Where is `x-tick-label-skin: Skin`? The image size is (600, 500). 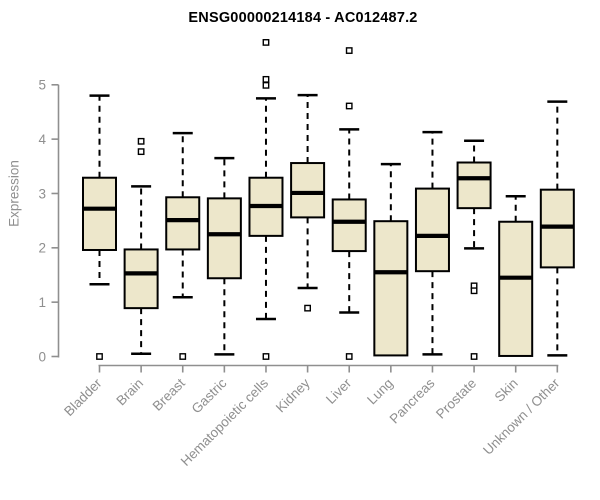
x-tick-label-skin: Skin is located at coordinates (506, 390).